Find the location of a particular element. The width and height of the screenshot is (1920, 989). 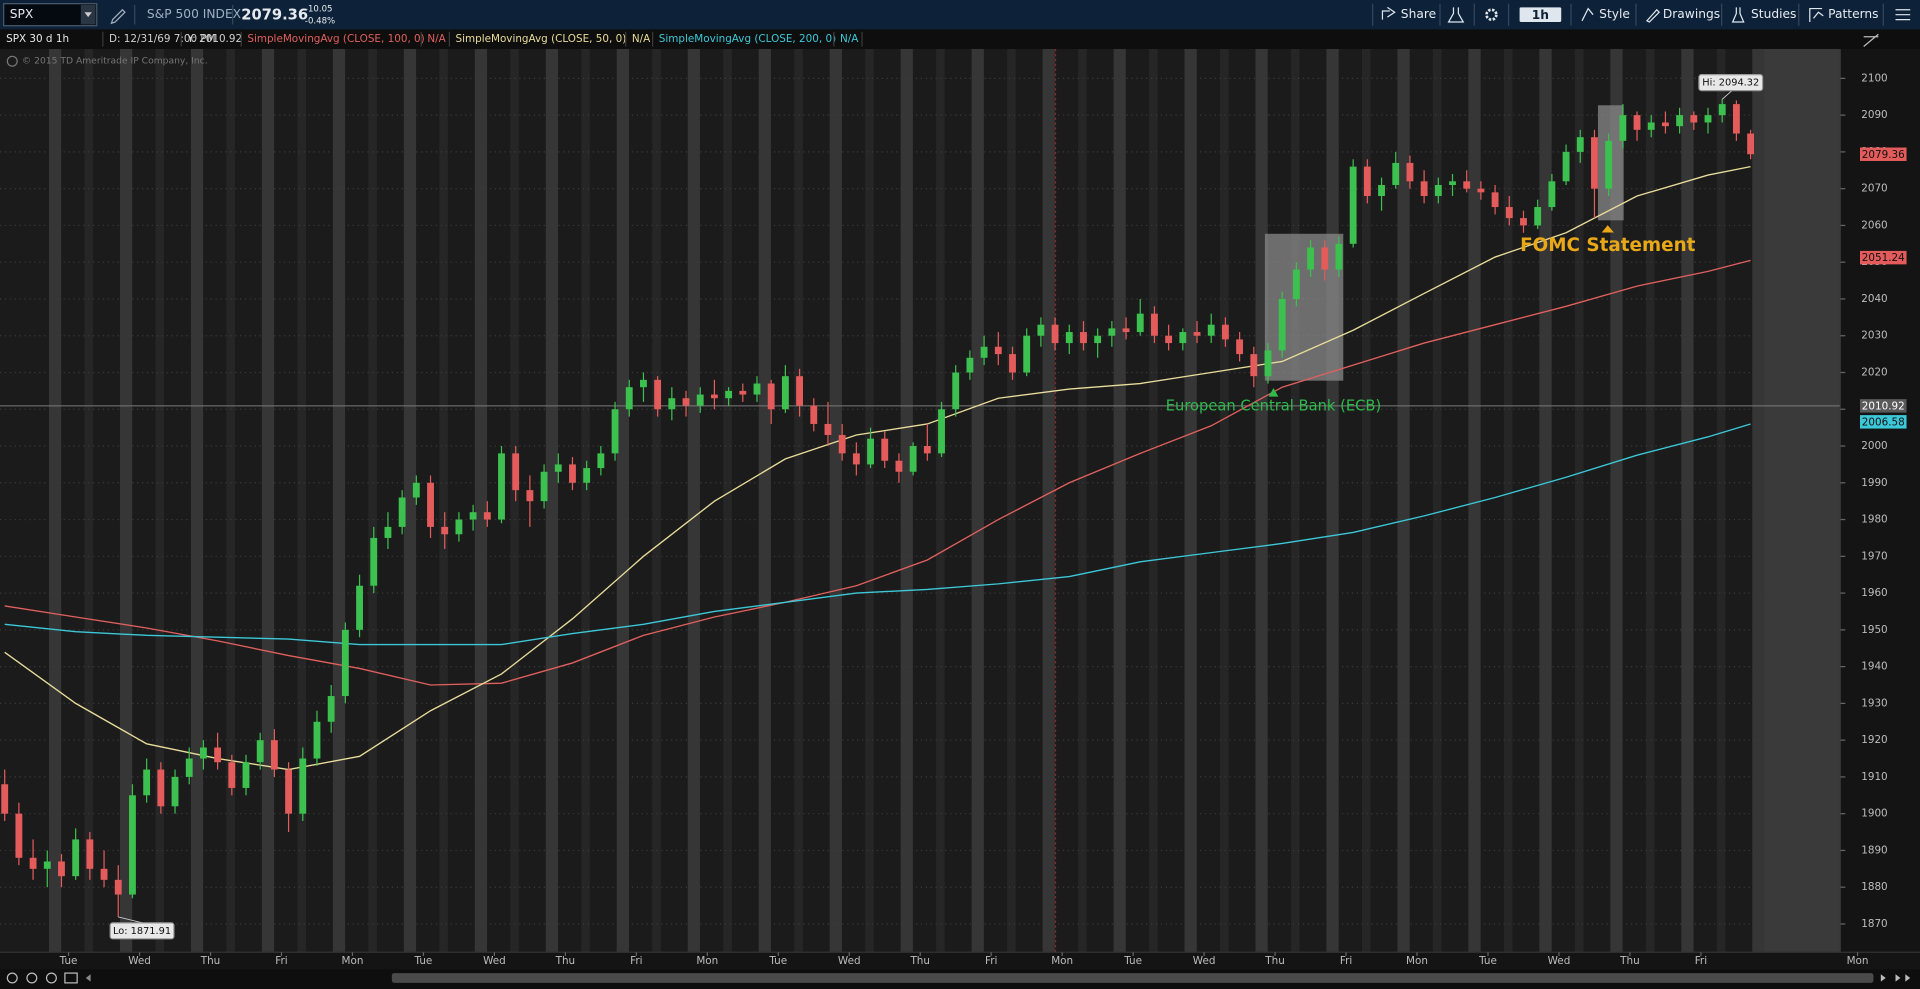

study-name: SimpleMovingAvg (CLOSE, 200, 0) is located at coordinates (747, 39).